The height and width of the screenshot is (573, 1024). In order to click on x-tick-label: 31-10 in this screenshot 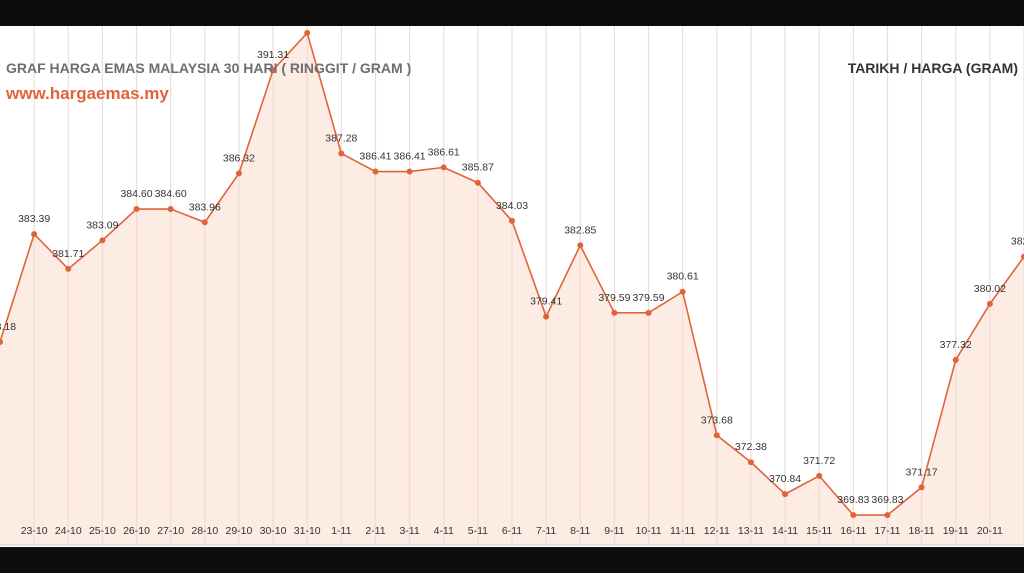, I will do `click(307, 531)`.